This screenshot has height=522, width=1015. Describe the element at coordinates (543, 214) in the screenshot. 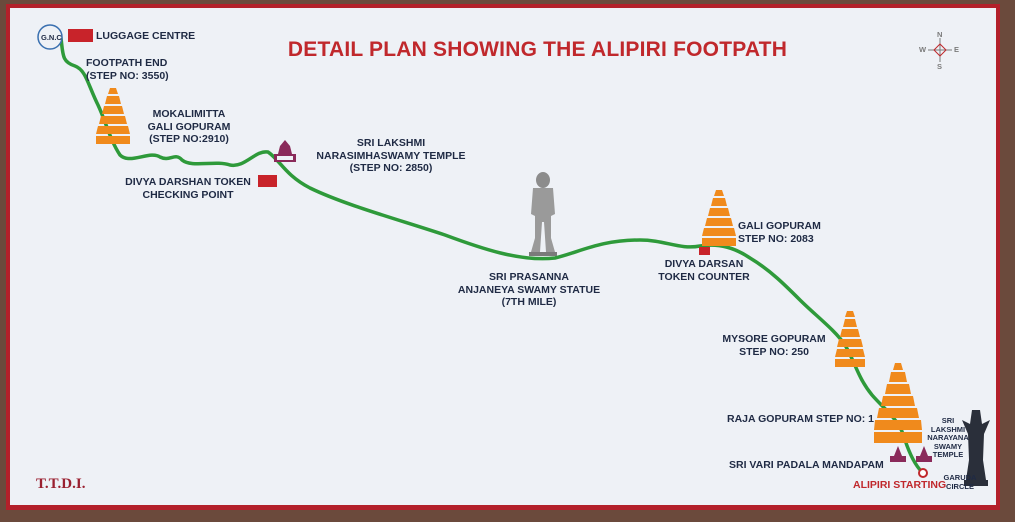

I see `anjaneya-statue-icon` at that location.